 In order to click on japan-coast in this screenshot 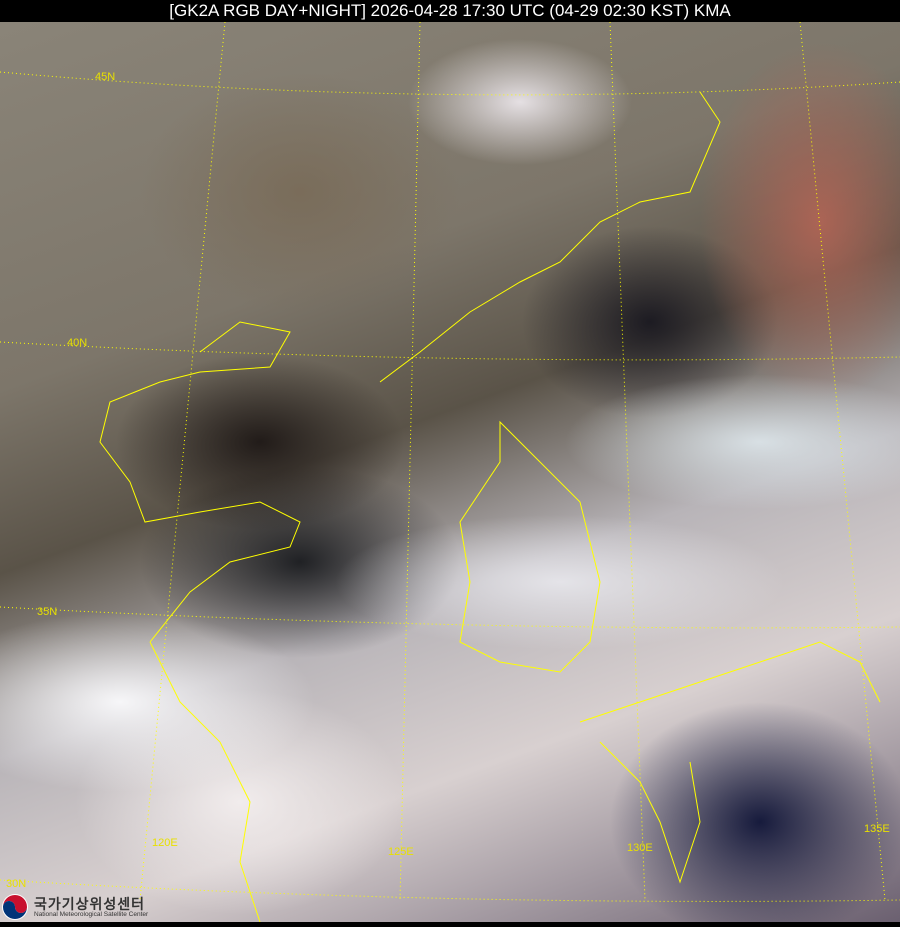, I will do `click(730, 762)`.